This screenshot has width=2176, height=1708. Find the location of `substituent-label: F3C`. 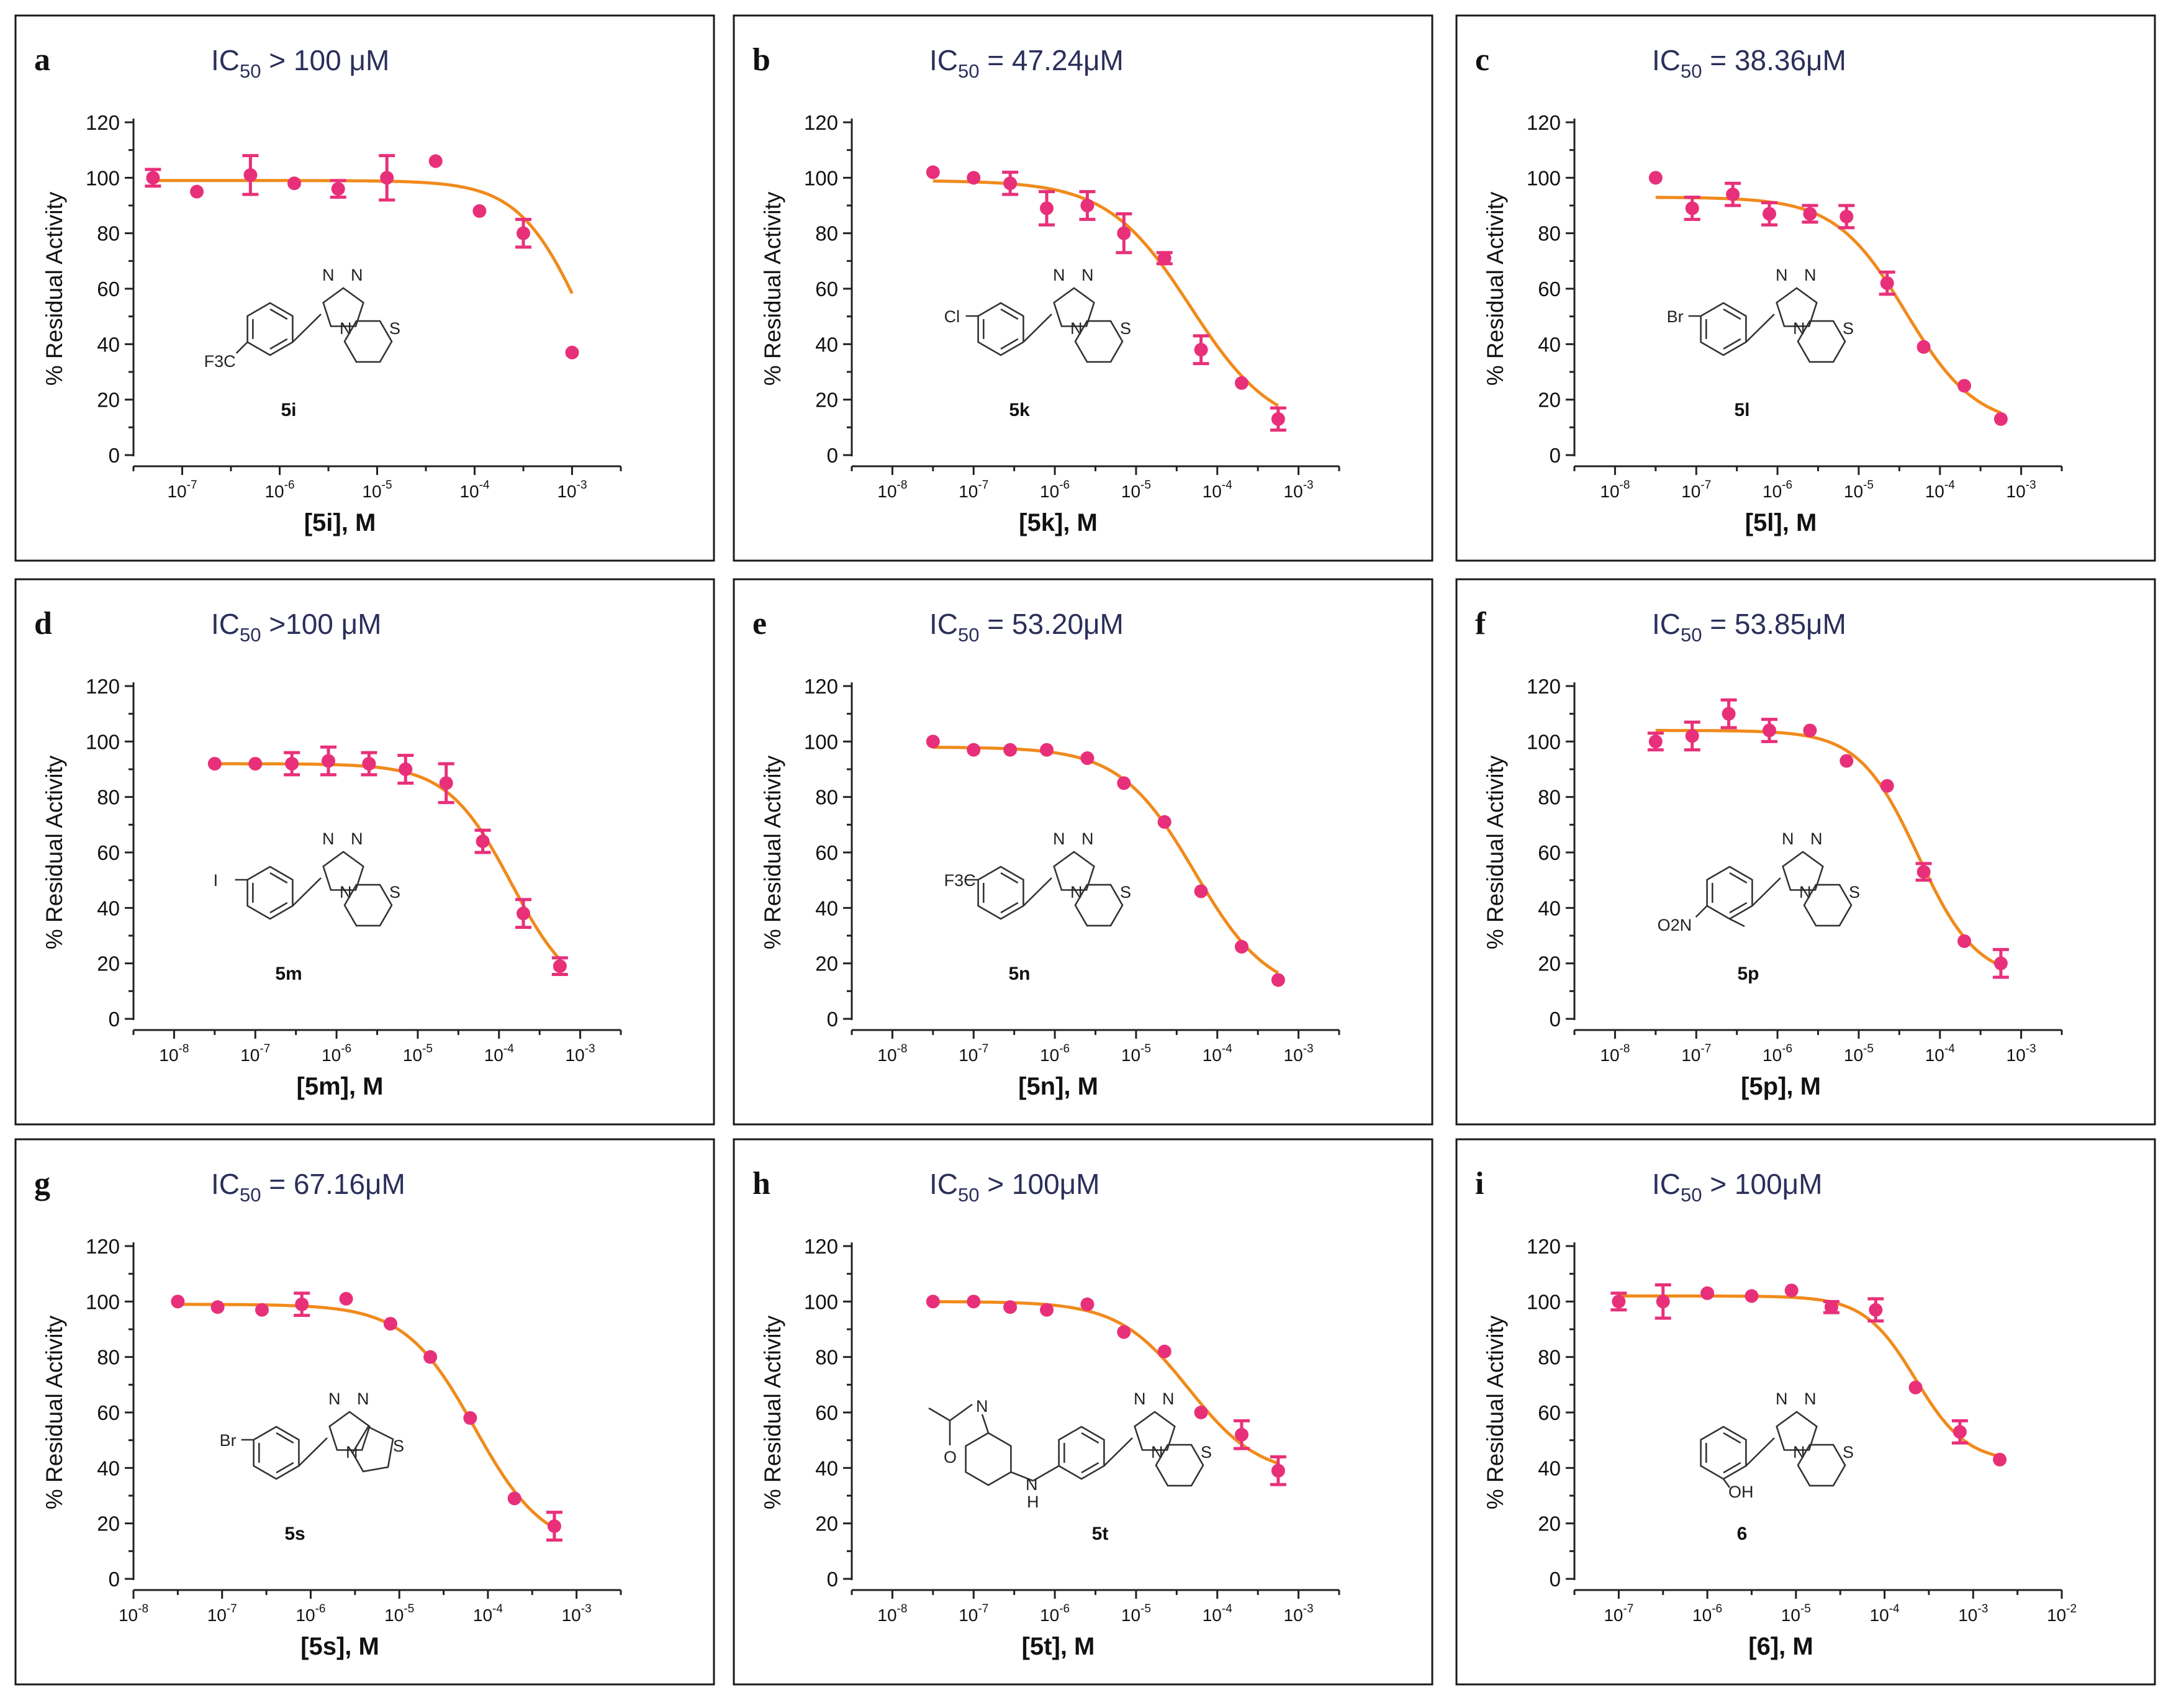

substituent-label: F3C is located at coordinates (220, 361).